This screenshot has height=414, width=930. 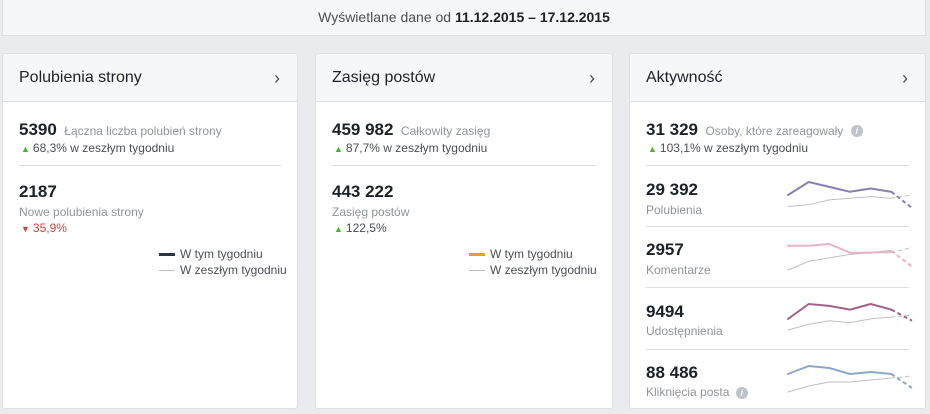 I want to click on total-likes-value: 5390, so click(x=38, y=129).